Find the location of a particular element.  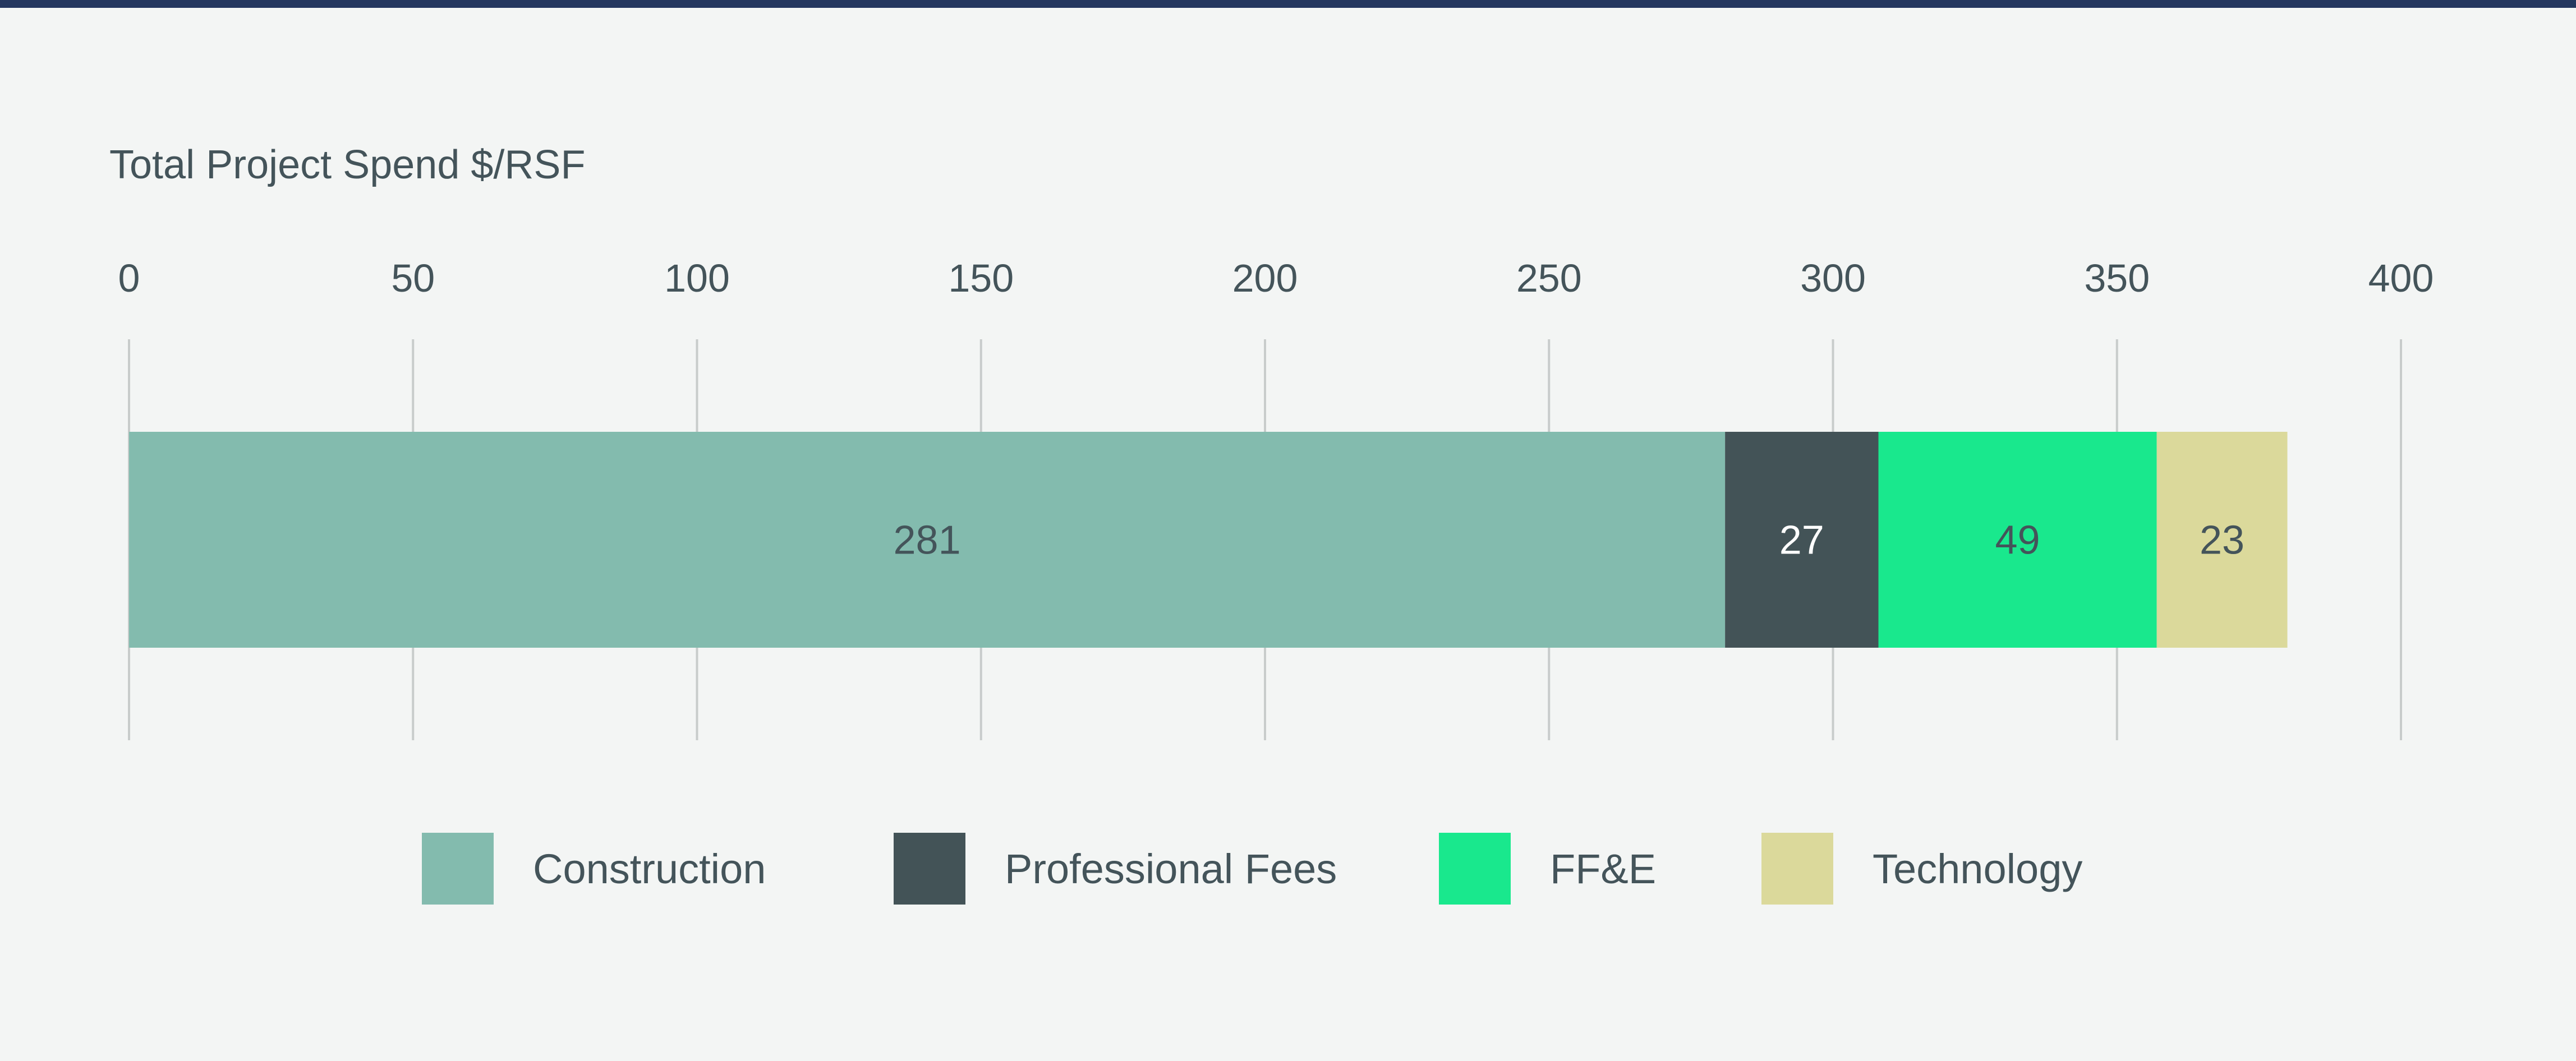

data-label: 23 is located at coordinates (2222, 540).